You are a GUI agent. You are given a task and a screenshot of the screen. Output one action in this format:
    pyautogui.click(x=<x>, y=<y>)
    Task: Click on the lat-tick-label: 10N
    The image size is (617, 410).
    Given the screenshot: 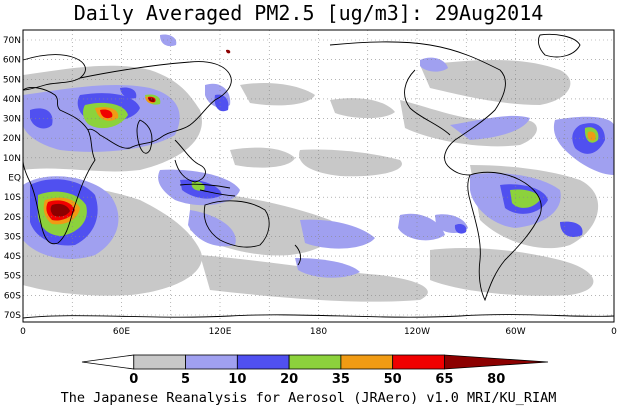 What is the action you would take?
    pyautogui.click(x=12, y=159)
    